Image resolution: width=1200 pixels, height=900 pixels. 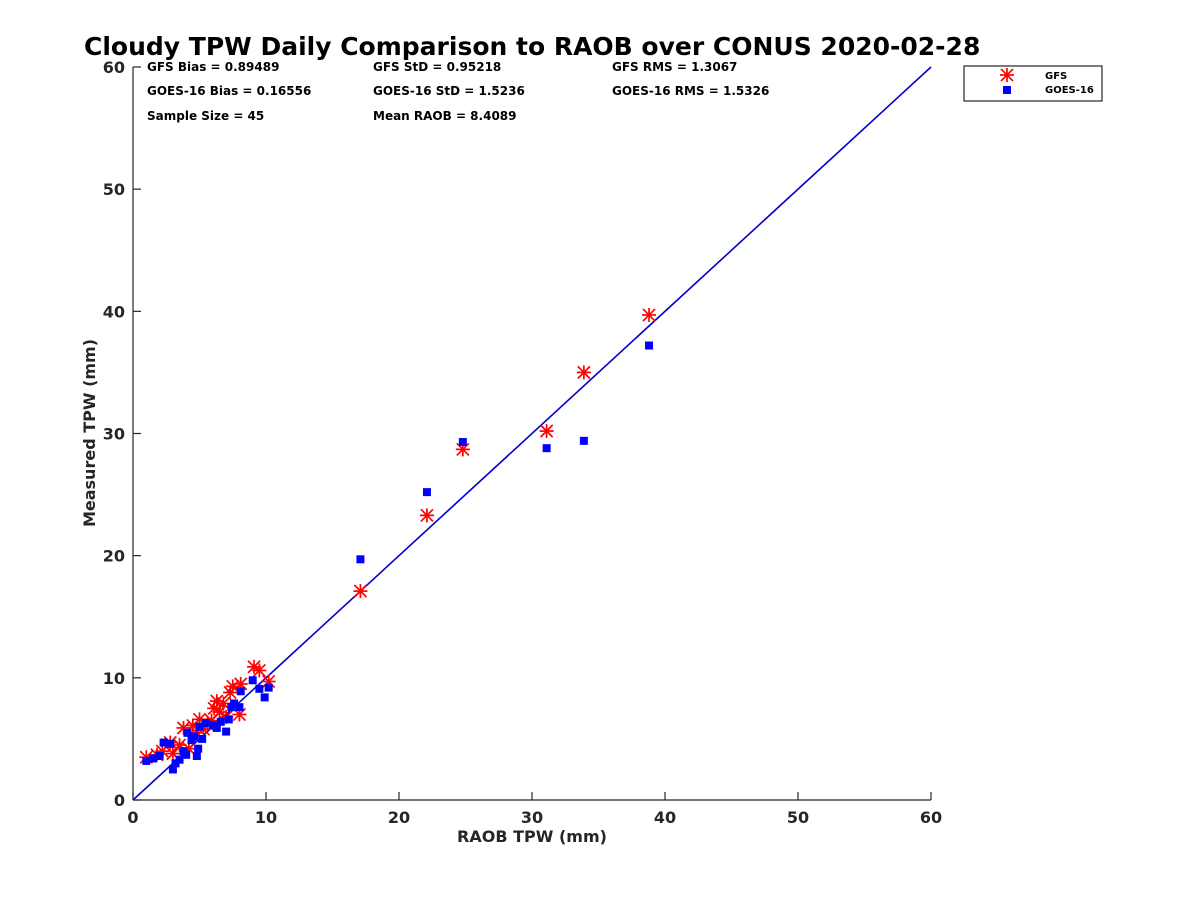 I want to click on y-tick-label: 30, so click(x=114, y=434).